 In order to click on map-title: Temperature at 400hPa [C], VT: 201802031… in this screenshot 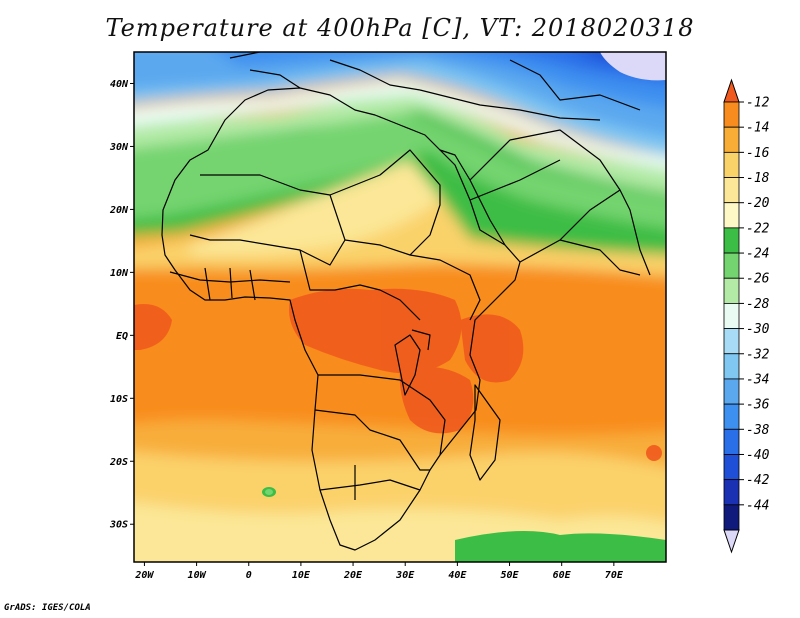, I will do `click(400, 28)`.